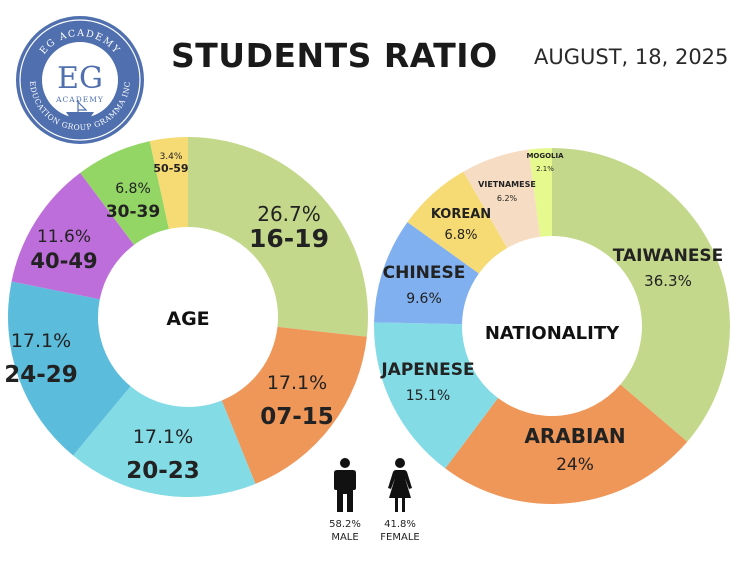  Describe the element at coordinates (80, 115) in the screenshot. I see `ship-icon` at that location.